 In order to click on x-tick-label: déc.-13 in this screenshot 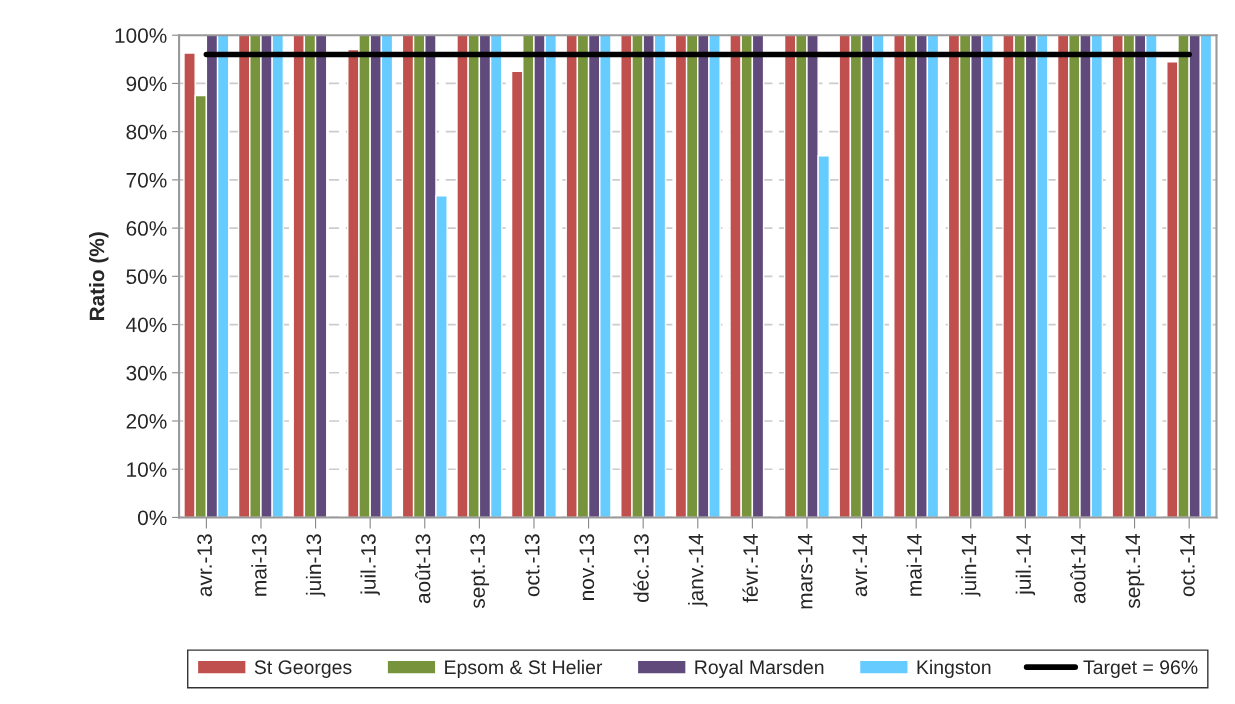, I will do `click(641, 568)`.